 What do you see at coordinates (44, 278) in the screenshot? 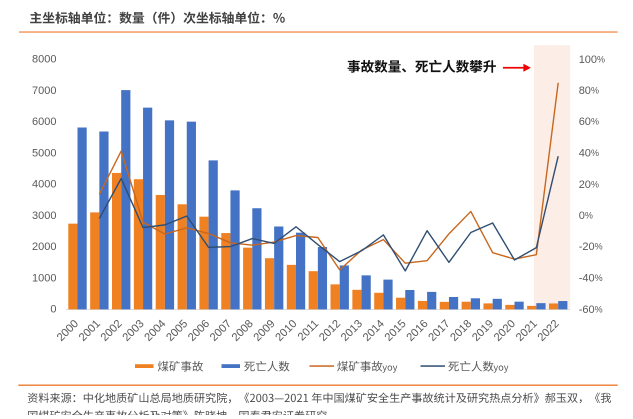
I see `svg-text: 1000` at bounding box center [44, 278].